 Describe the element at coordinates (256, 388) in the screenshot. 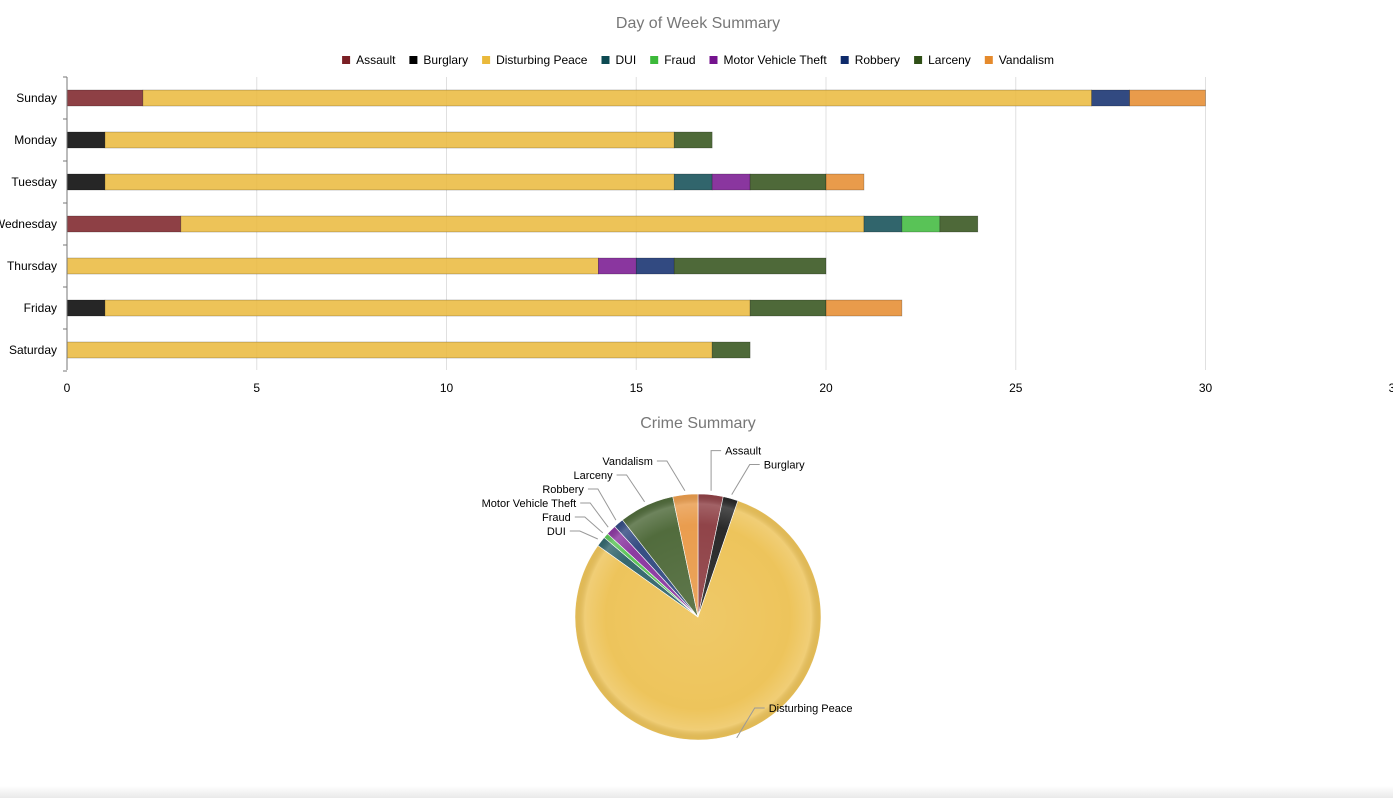

I see `x-tick-label: 5` at that location.